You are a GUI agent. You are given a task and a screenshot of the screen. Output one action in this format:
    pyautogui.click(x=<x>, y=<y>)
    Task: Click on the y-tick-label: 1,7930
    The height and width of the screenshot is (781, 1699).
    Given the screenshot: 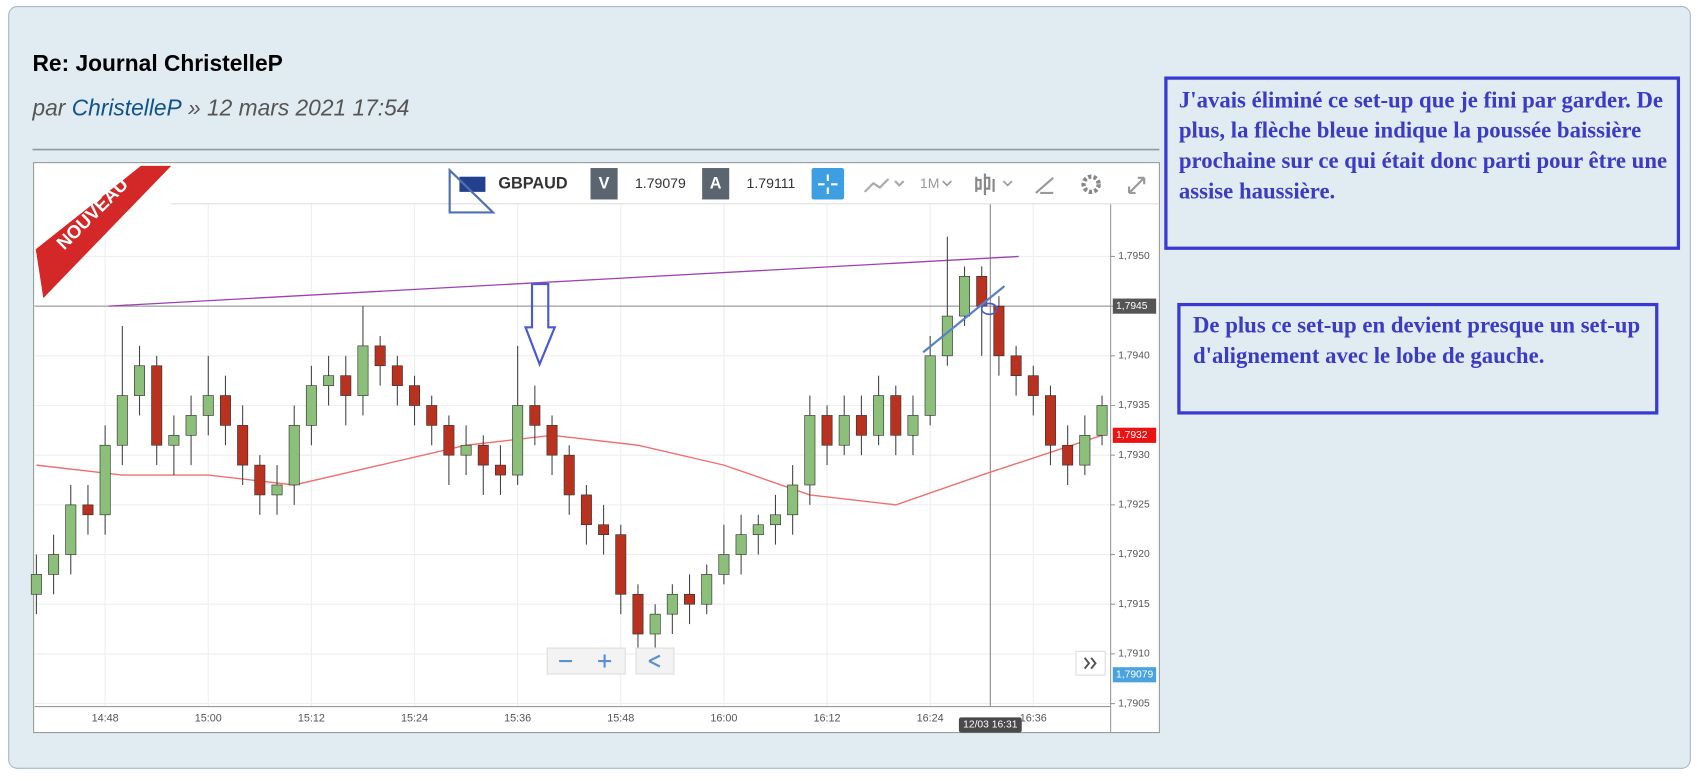 What is the action you would take?
    pyautogui.click(x=1134, y=455)
    